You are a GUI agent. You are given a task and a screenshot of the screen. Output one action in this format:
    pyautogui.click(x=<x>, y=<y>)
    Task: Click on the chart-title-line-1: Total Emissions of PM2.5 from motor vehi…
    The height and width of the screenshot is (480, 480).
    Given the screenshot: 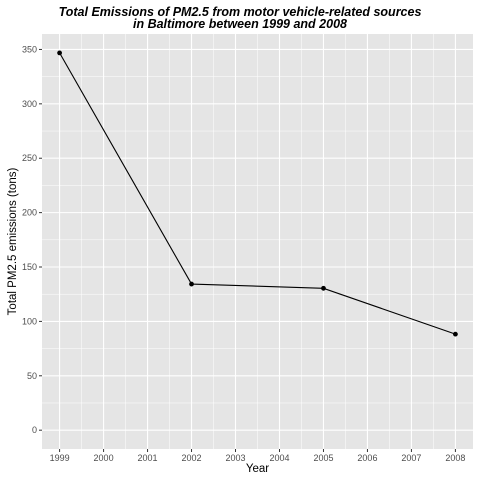 What is the action you would take?
    pyautogui.click(x=240, y=12)
    